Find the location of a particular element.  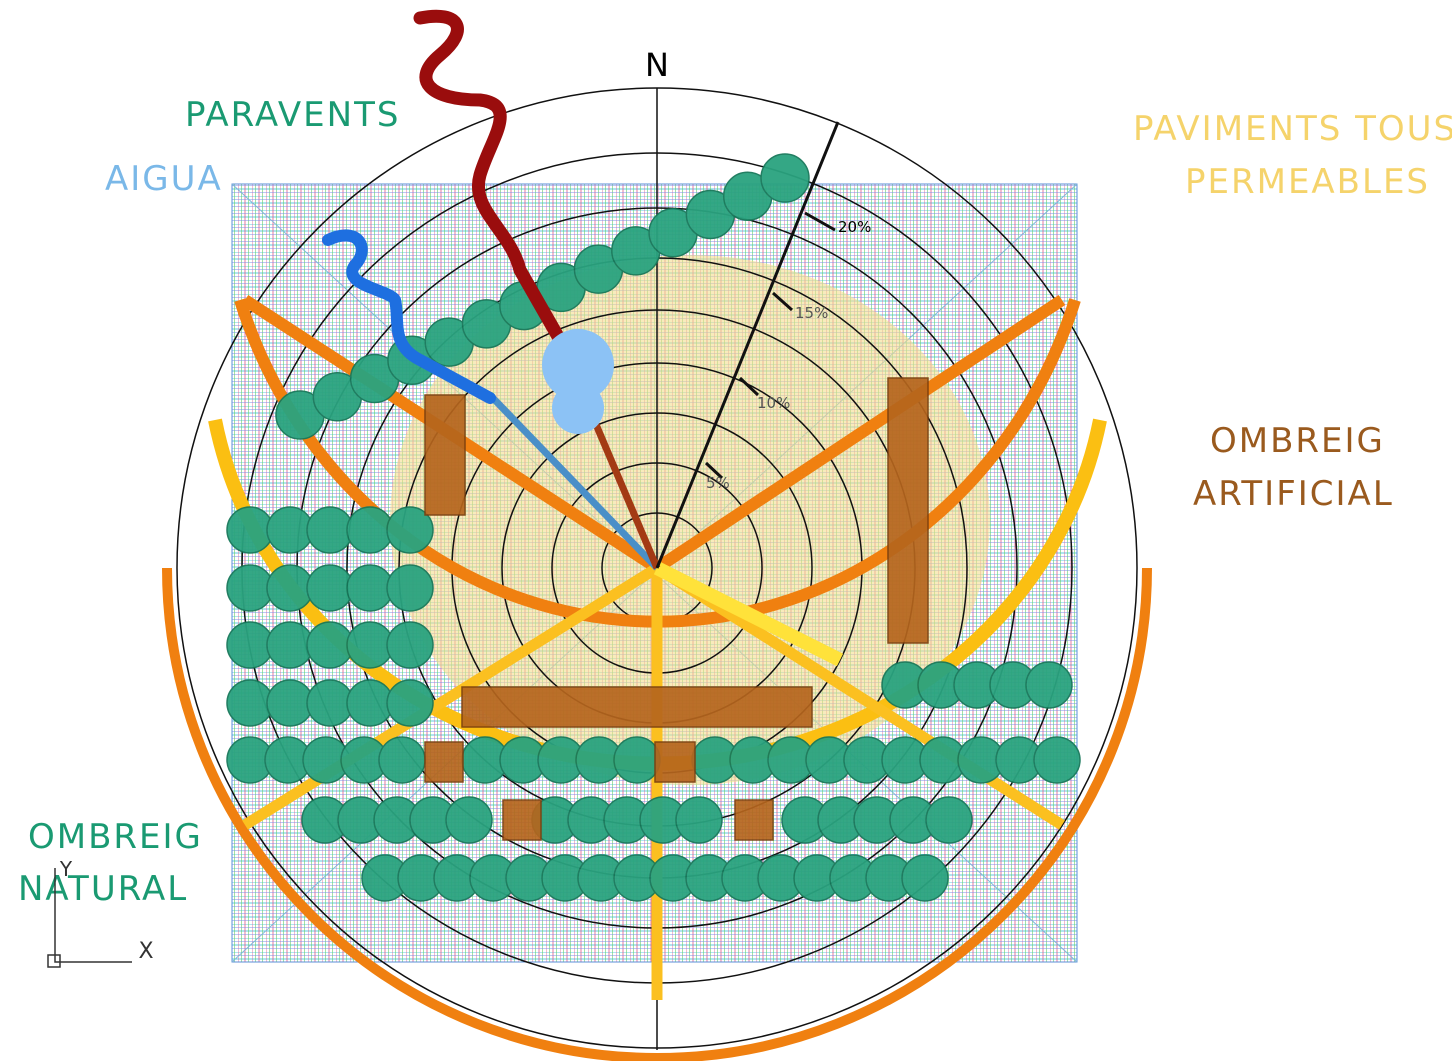

legend-label: AIGUA is located at coordinates (164, 179).